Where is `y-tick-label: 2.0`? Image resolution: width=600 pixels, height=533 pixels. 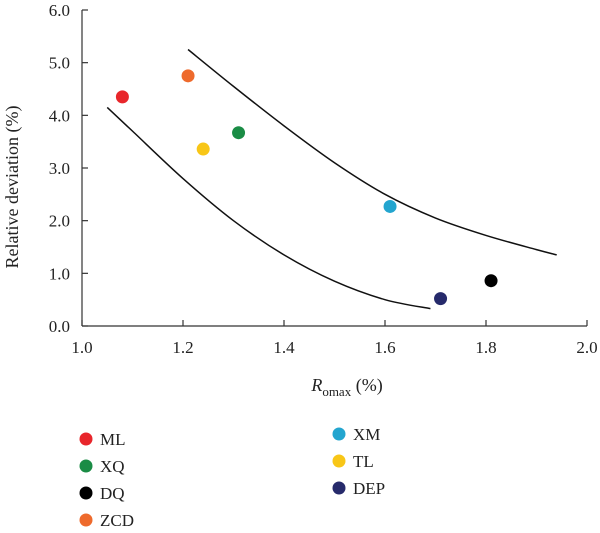 y-tick-label: 2.0 is located at coordinates (59, 221).